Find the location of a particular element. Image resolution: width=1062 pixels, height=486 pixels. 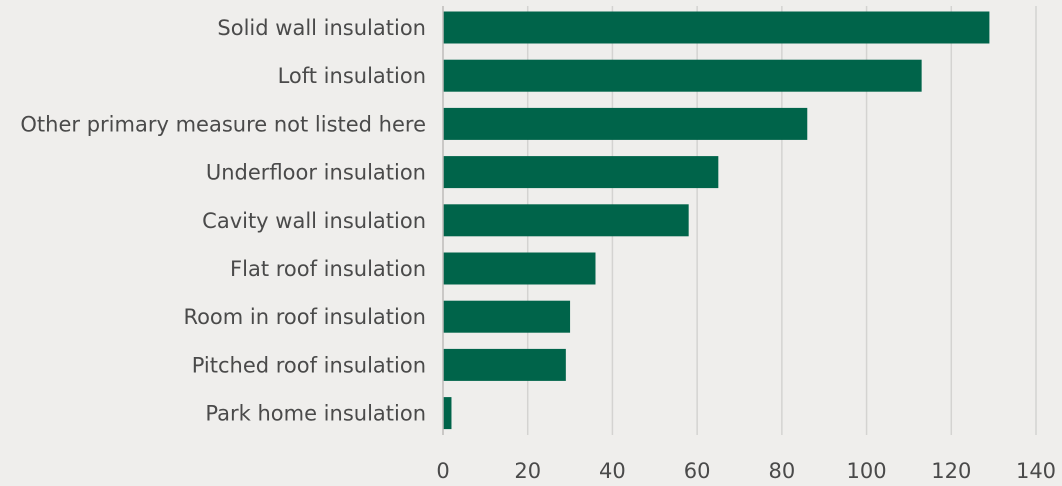

x-tick-label-60: 60 is located at coordinates (697, 471).